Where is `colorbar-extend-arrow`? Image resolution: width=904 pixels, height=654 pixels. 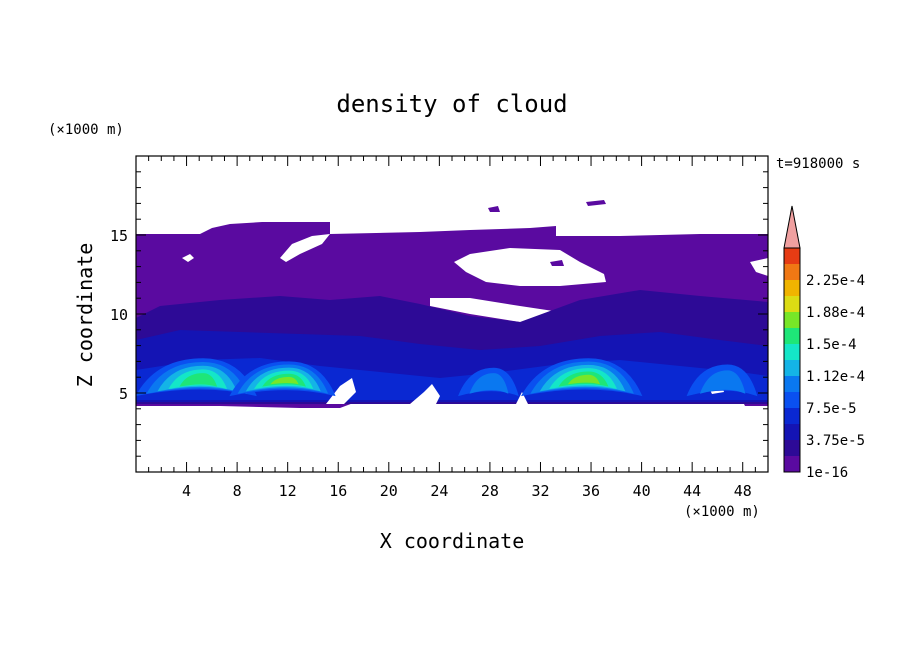 colorbar-extend-arrow is located at coordinates (792, 227).